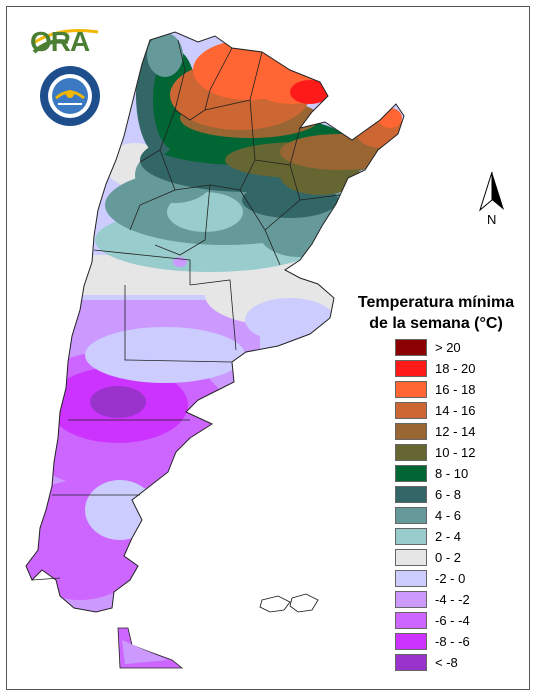  I want to click on legend-label: -8 - -6, so click(452, 641).